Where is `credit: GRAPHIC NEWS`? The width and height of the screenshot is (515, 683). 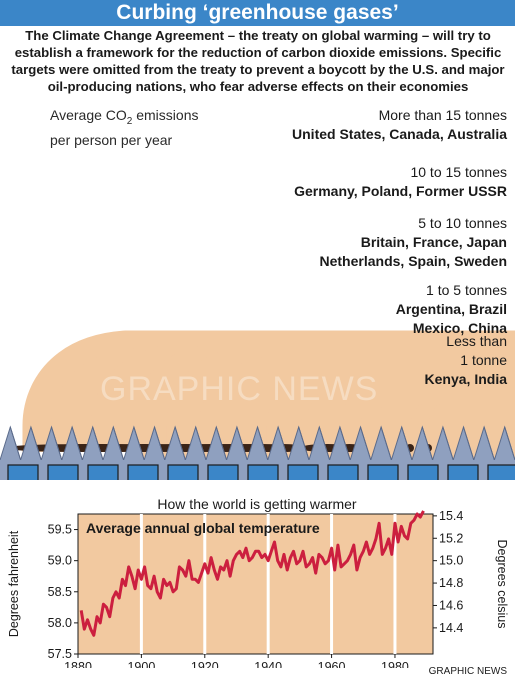
credit: GRAPHIC NEWS is located at coordinates (467, 671).